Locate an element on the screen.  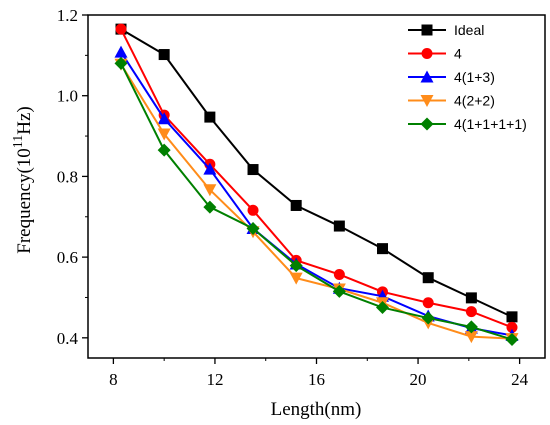
y-axis-title-main: Frequency(10 is located at coordinates (24, 201).